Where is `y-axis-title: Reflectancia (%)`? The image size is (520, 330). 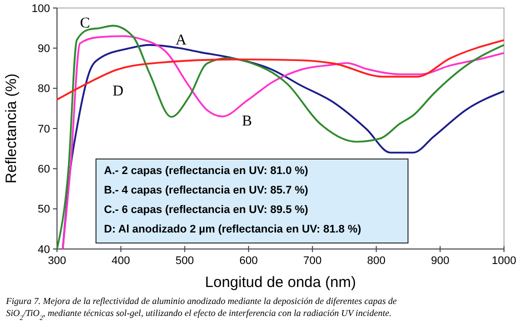 y-axis-title: Reflectancia (%) is located at coordinates (11, 128).